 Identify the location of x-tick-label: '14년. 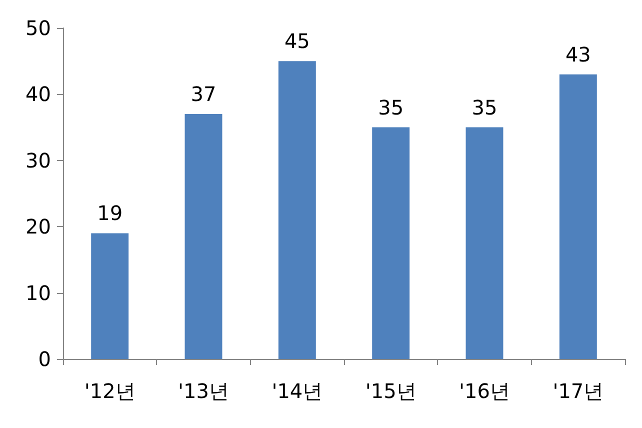
(297, 391).